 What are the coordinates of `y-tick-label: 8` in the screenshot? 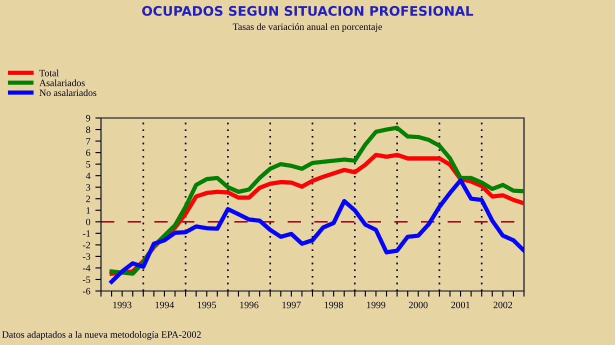 It's located at (88, 129).